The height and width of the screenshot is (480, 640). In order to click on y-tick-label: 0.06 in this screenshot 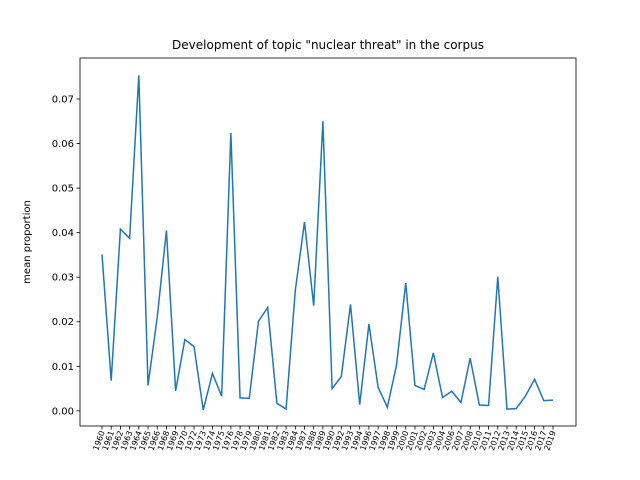, I will do `click(63, 144)`.